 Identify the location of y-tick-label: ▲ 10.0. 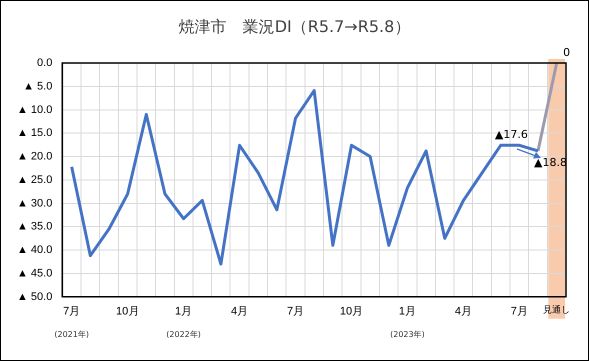
(34, 110).